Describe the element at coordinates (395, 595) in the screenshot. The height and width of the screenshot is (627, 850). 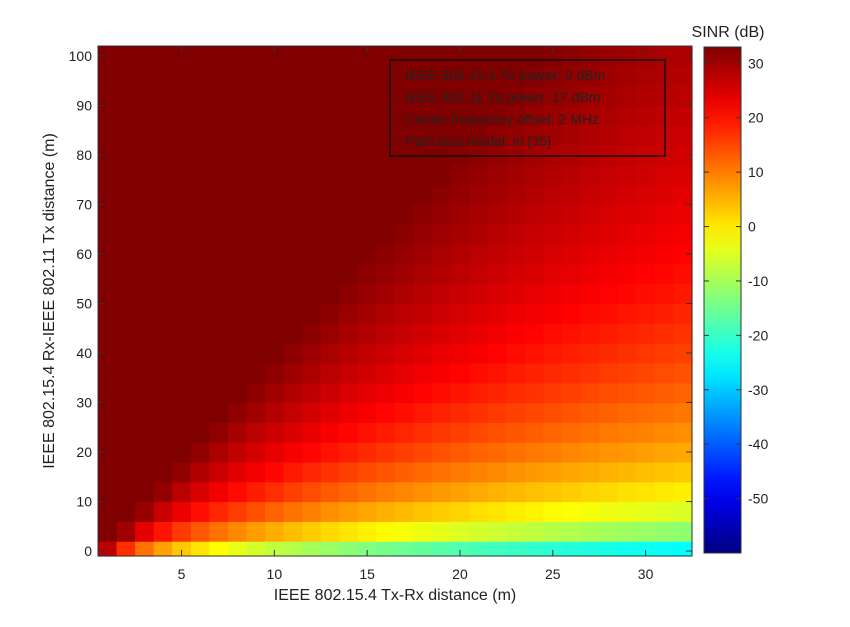
I see `x-axis-label: IEEE 802.15.4 Tx-Rx distance (m)` at that location.